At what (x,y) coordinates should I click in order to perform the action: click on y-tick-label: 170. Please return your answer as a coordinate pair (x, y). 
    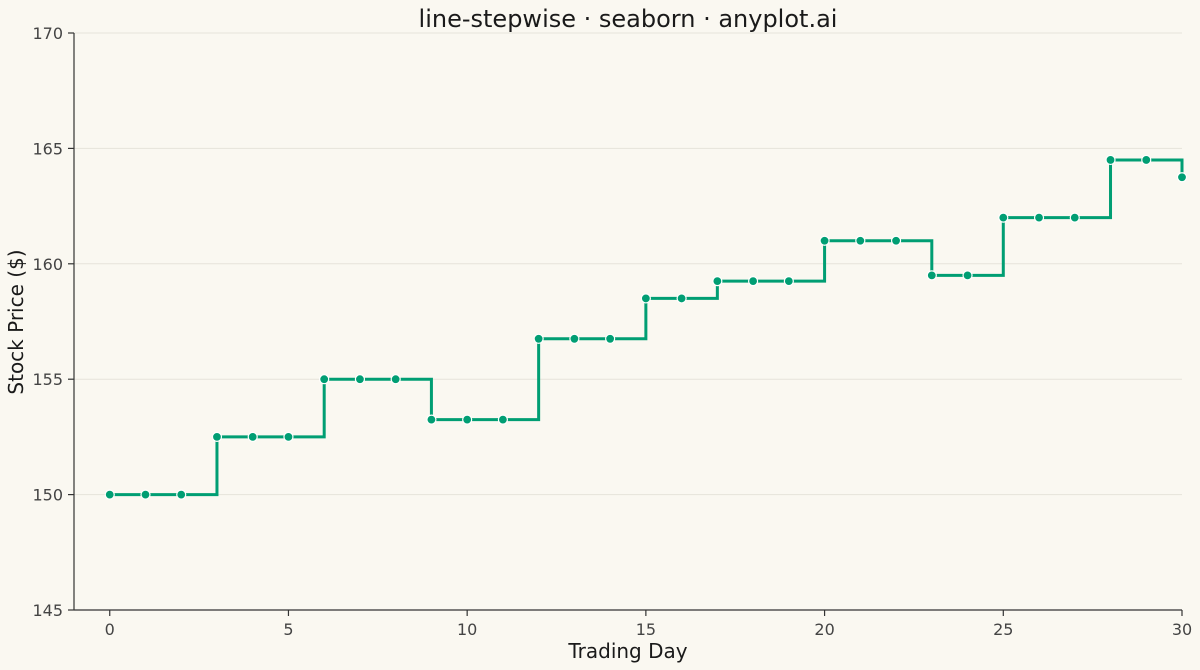
    Looking at the image, I should click on (47, 33).